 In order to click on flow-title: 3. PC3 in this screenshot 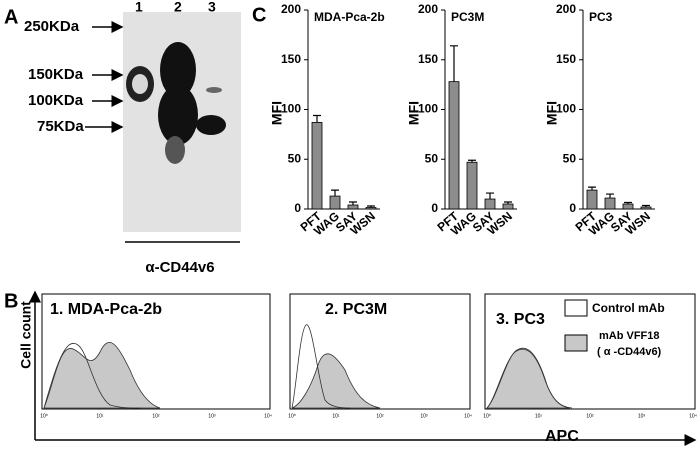, I will do `click(520, 319)`.